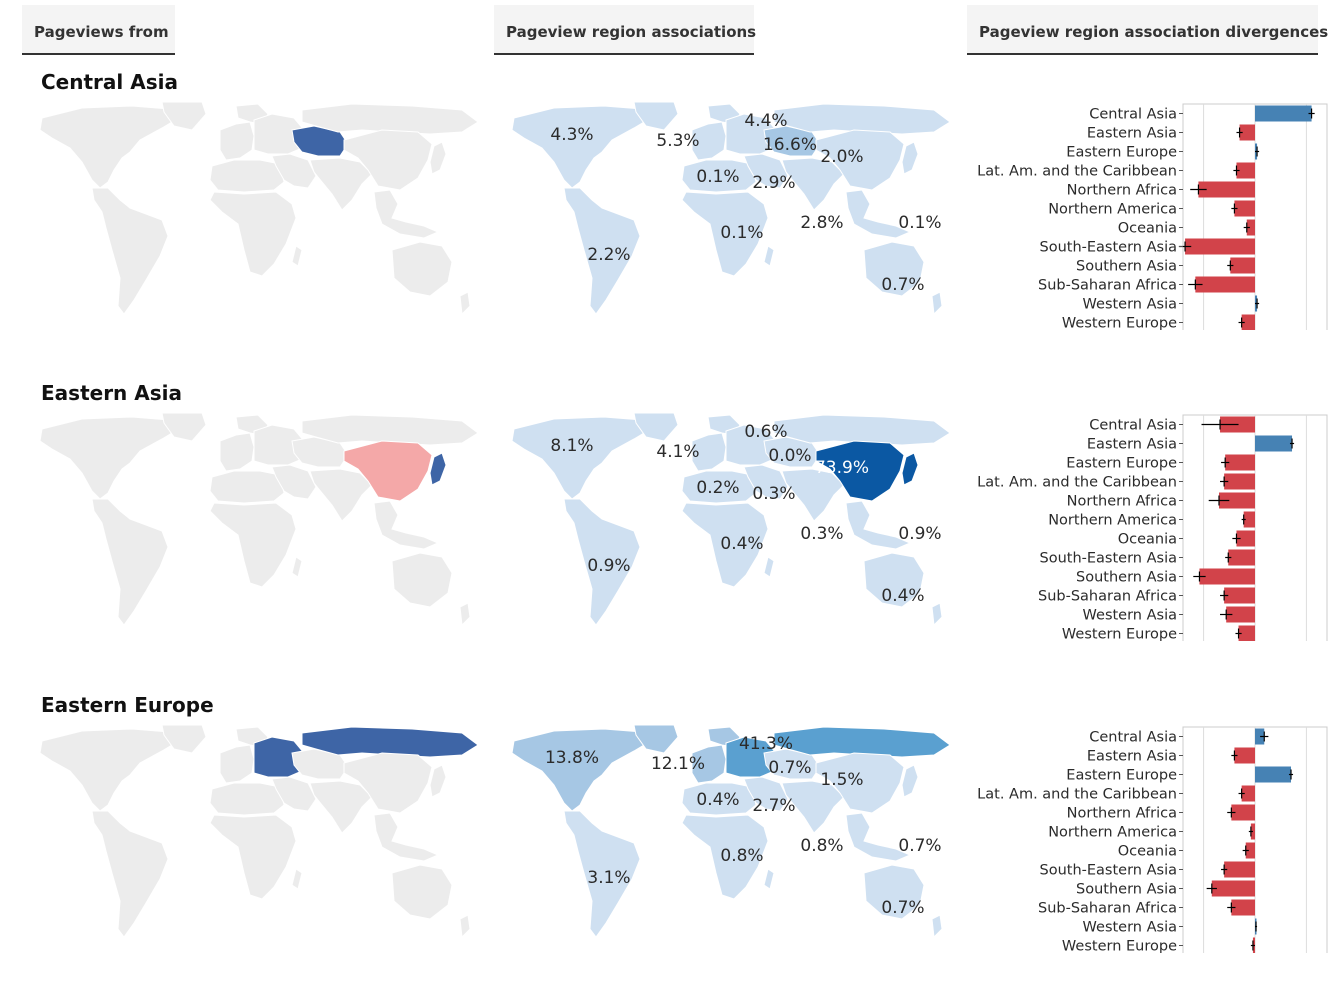  Describe the element at coordinates (625, 30) in the screenshot. I see `tab-pageview-region-associations: Pageview region associations` at that location.